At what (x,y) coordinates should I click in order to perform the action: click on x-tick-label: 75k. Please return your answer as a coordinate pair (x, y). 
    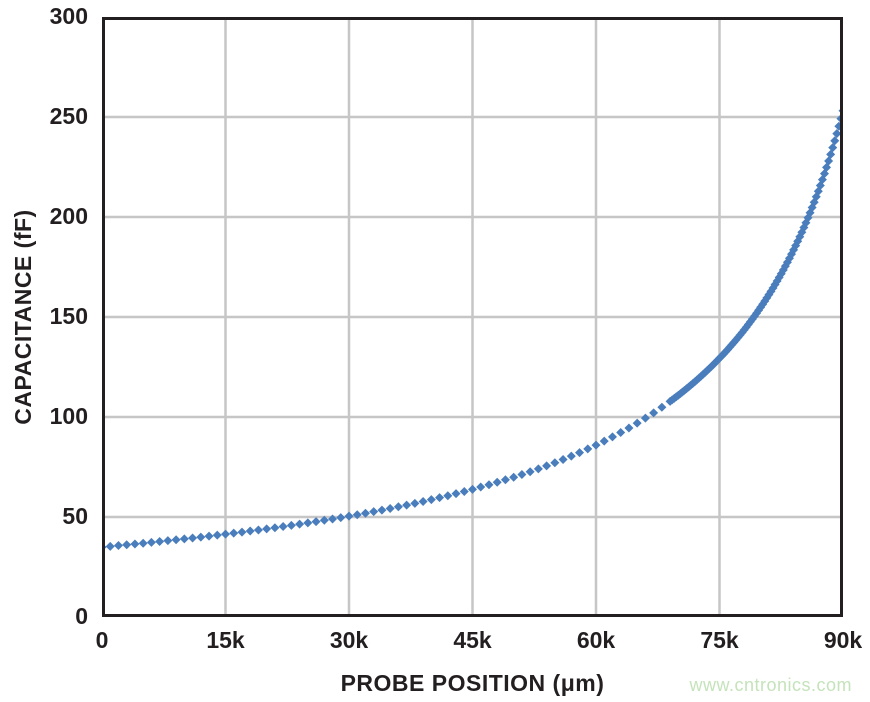
    Looking at the image, I should click on (719, 640).